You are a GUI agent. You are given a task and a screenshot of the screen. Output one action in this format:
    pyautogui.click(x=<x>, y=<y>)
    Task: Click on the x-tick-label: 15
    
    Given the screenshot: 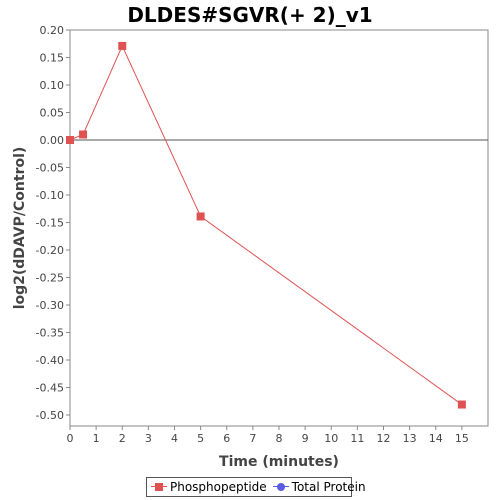 What is the action you would take?
    pyautogui.click(x=462, y=438)
    